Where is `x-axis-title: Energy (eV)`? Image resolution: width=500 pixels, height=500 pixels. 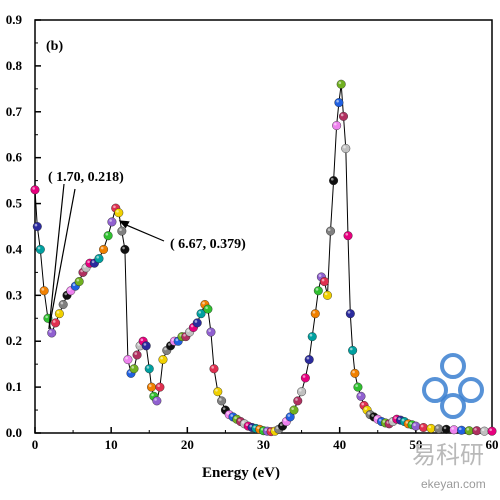 x-axis-title: Energy (eV) is located at coordinates (241, 473).